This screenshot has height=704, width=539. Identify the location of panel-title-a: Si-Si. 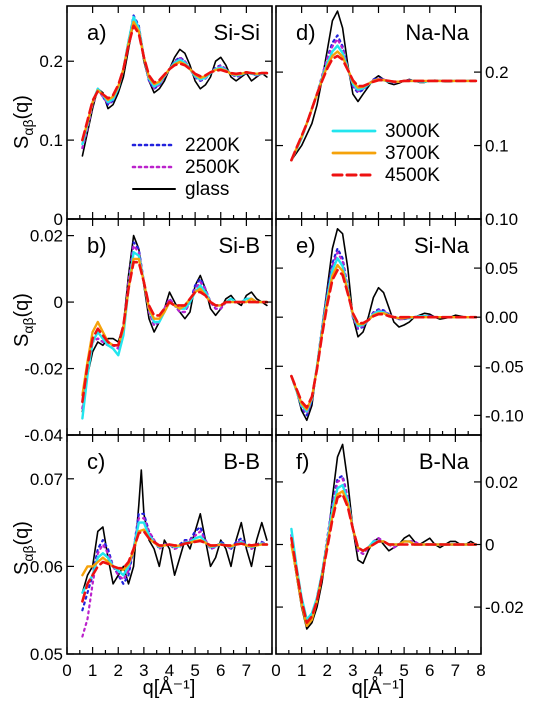
(237, 32).